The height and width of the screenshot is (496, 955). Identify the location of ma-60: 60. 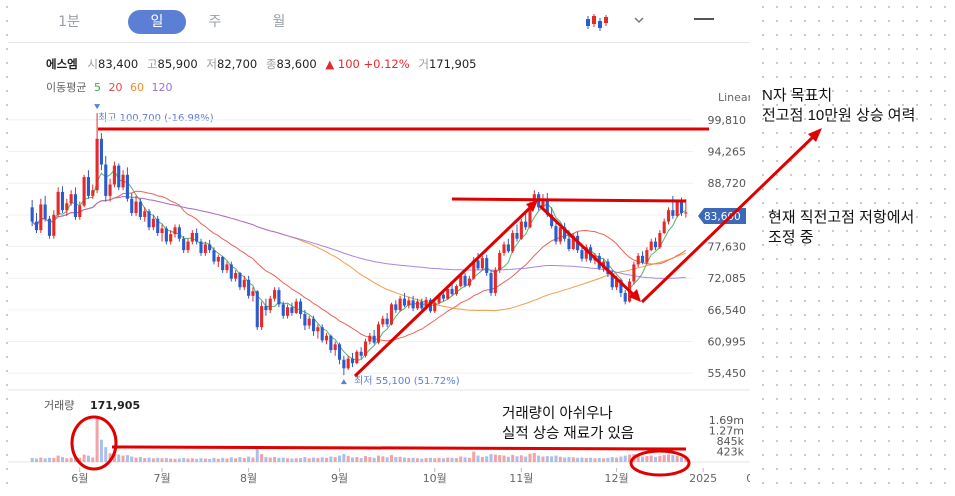
(136, 87).